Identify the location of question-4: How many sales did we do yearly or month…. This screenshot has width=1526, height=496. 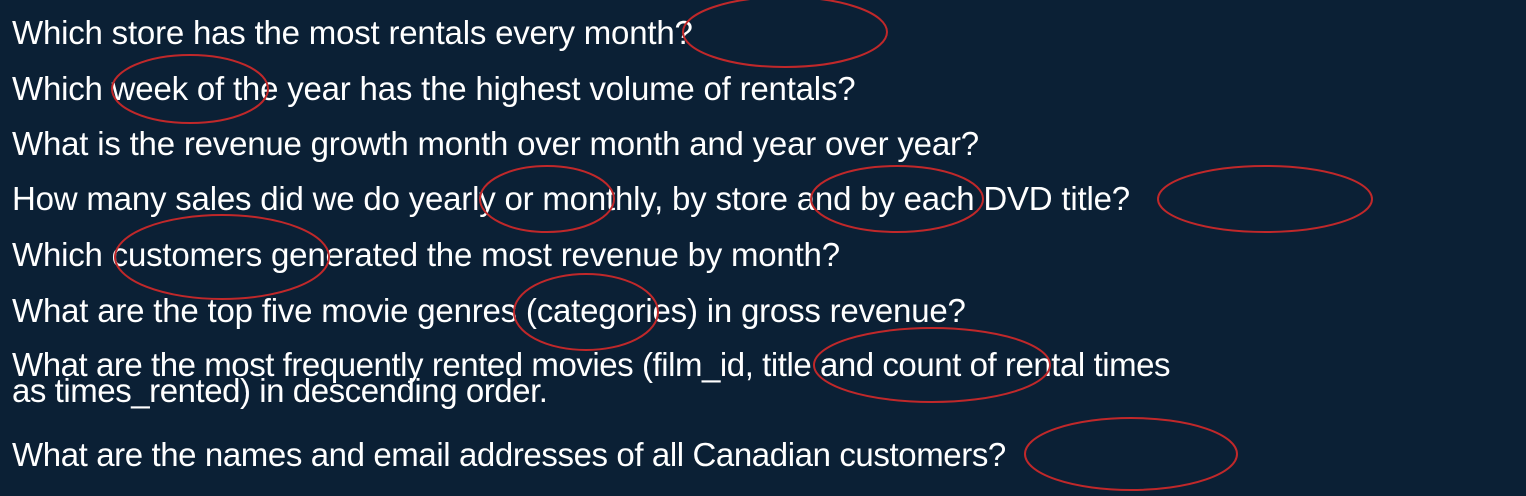
(571, 198).